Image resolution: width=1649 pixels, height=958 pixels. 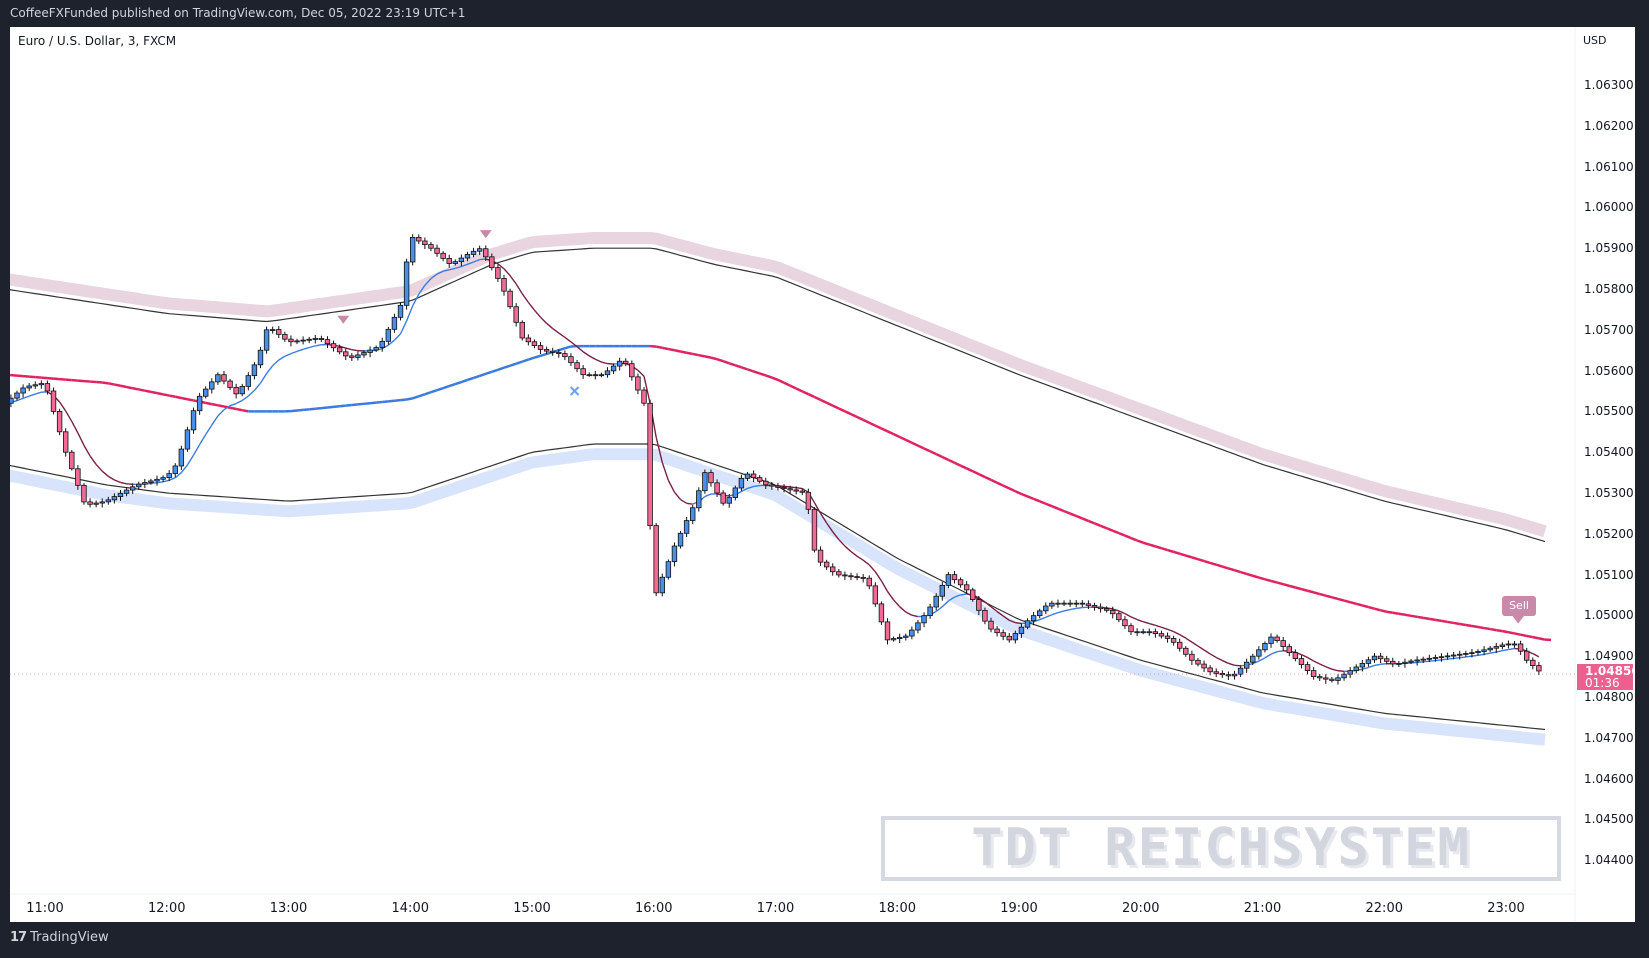 I want to click on tradingview-brand: 17 TradingView, so click(x=59, y=937).